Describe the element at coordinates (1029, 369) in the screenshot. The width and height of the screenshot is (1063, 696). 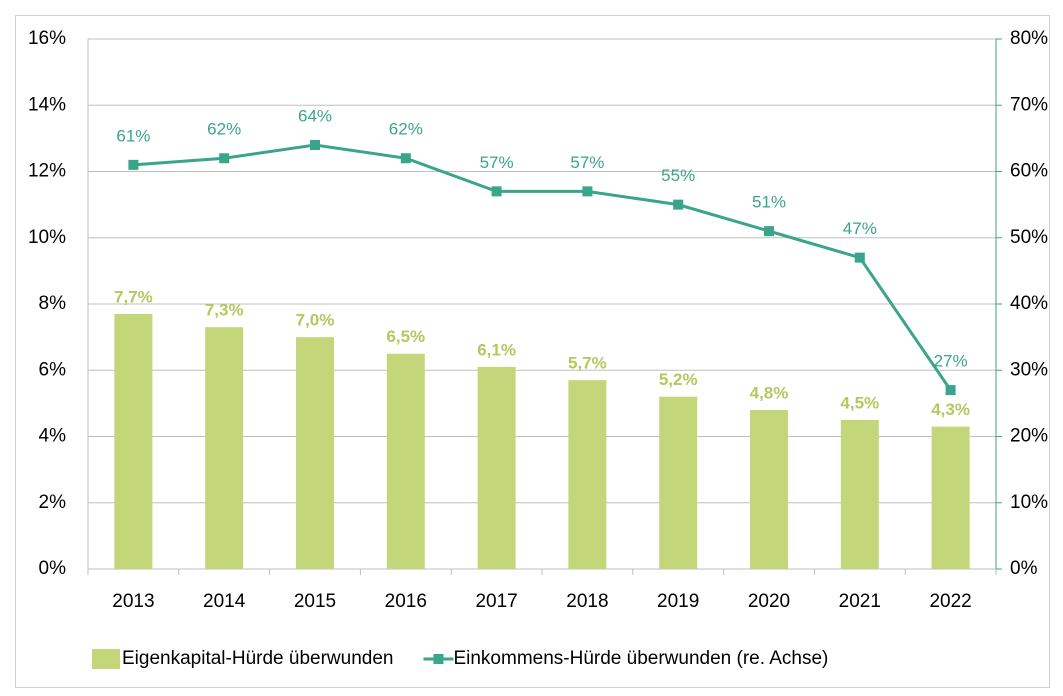
I see `y2-tick-label: 30%` at that location.